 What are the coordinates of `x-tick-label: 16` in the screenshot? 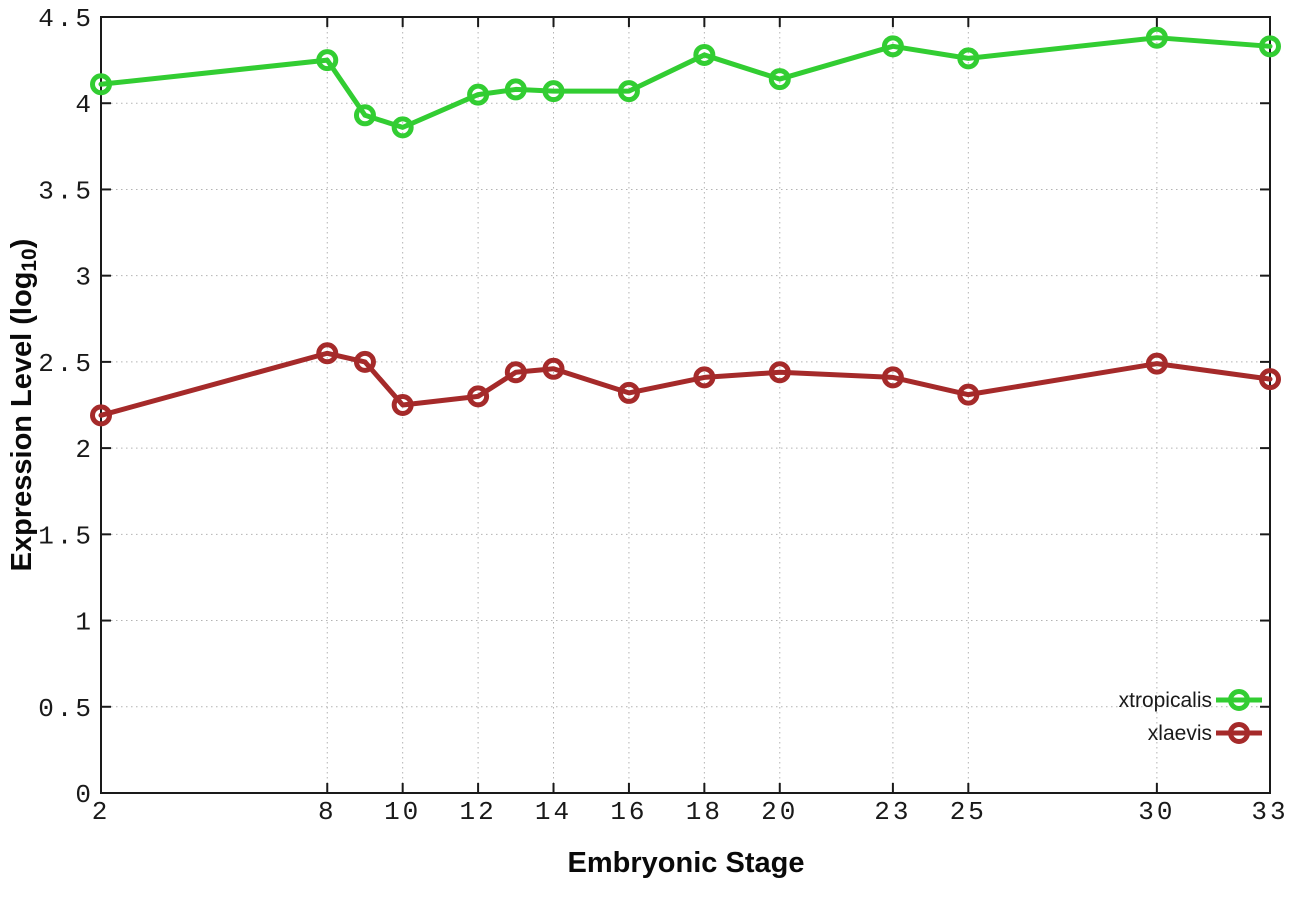 It's located at (628, 812).